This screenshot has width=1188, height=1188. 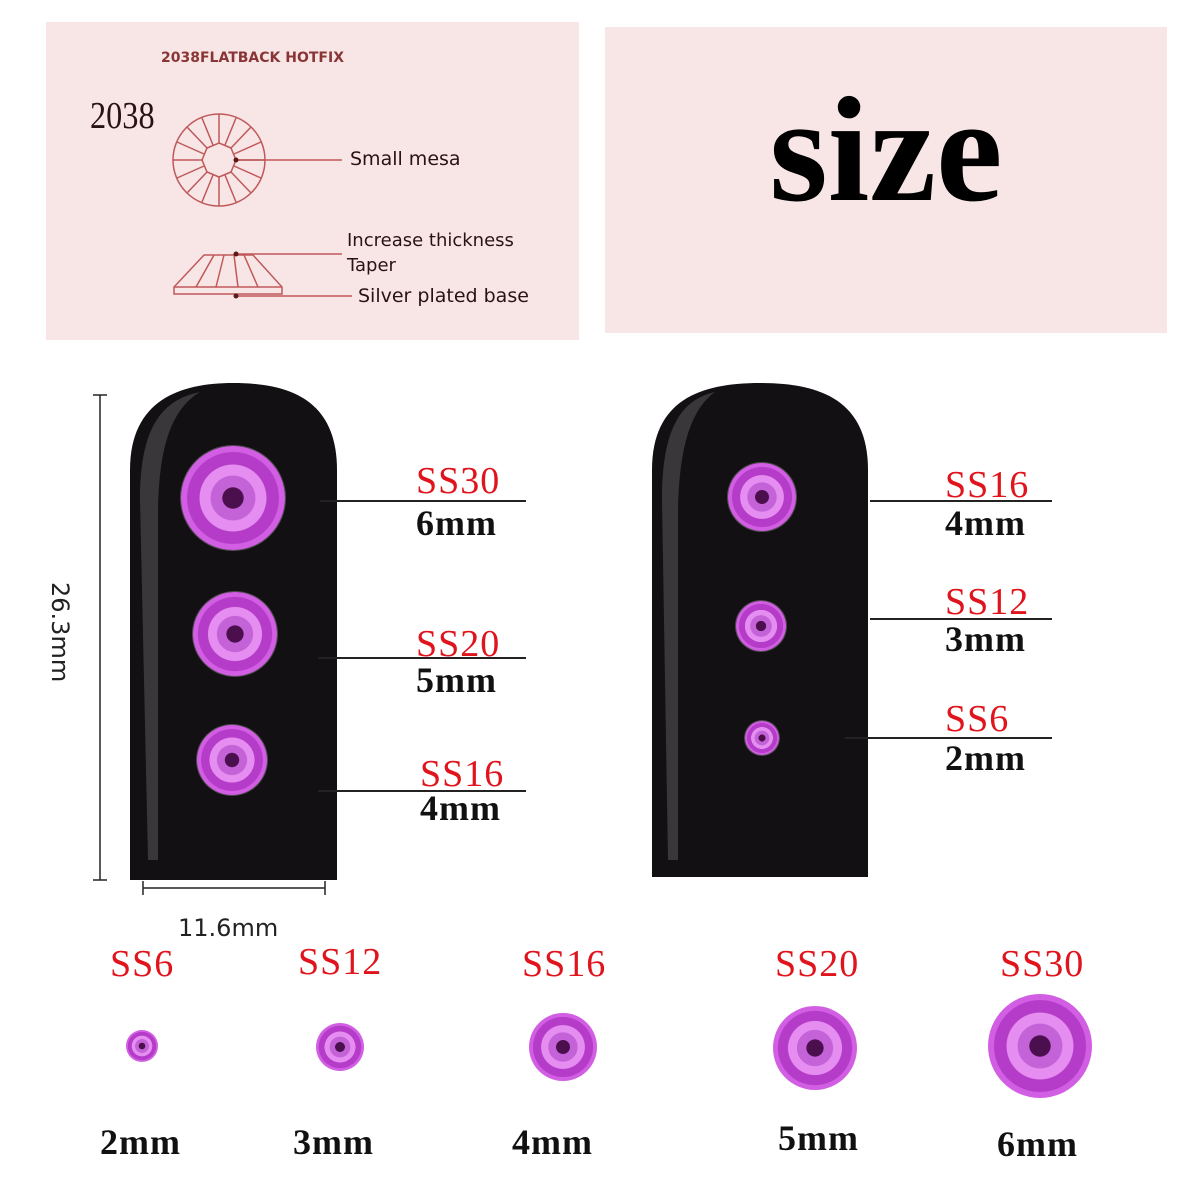 What do you see at coordinates (460, 808) in the screenshot?
I see `left-size-2: 4mm` at bounding box center [460, 808].